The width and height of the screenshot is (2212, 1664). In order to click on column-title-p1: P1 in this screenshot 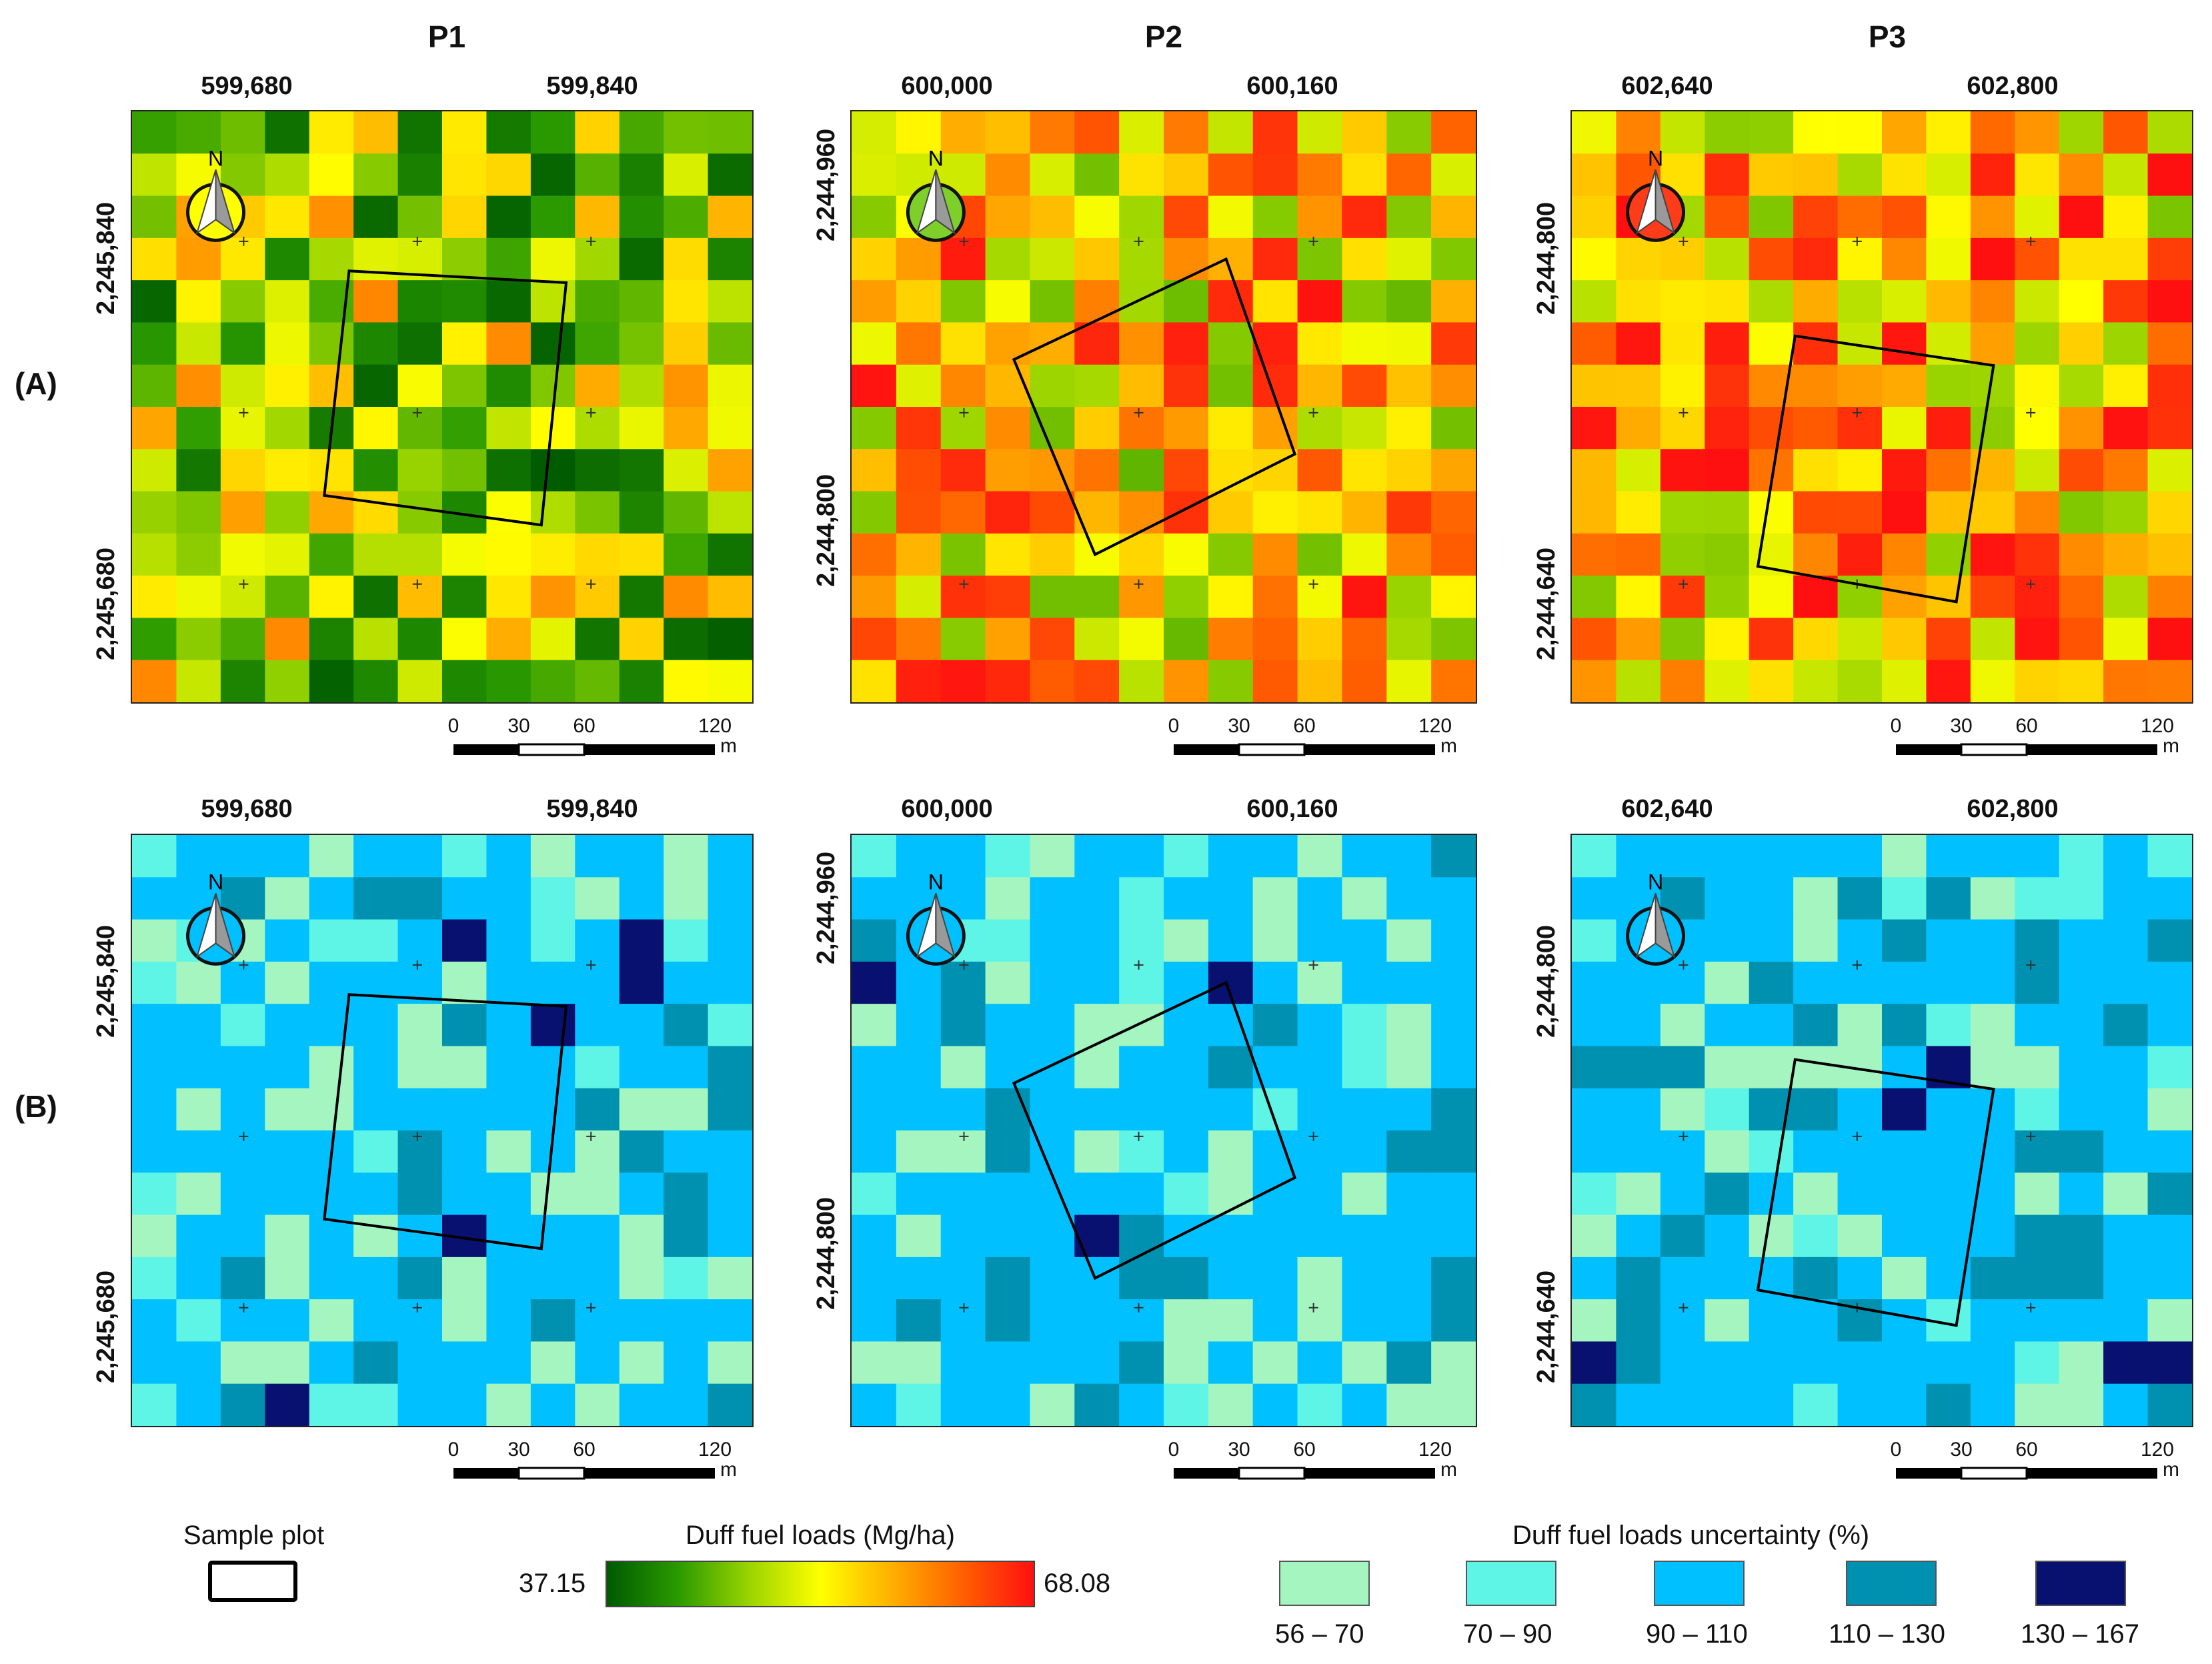, I will do `click(446, 36)`.